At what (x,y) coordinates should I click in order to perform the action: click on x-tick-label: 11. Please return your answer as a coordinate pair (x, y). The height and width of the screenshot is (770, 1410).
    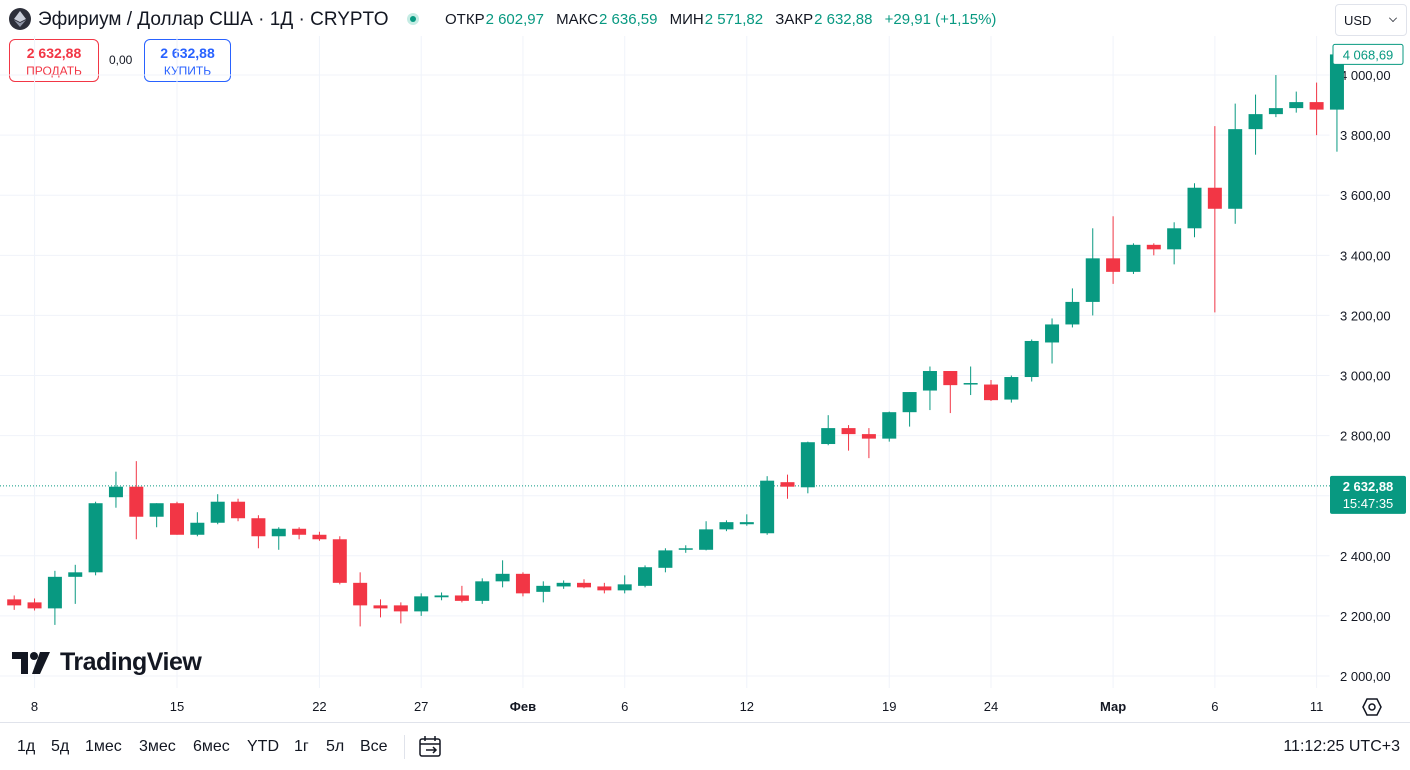
    Looking at the image, I should click on (1317, 706).